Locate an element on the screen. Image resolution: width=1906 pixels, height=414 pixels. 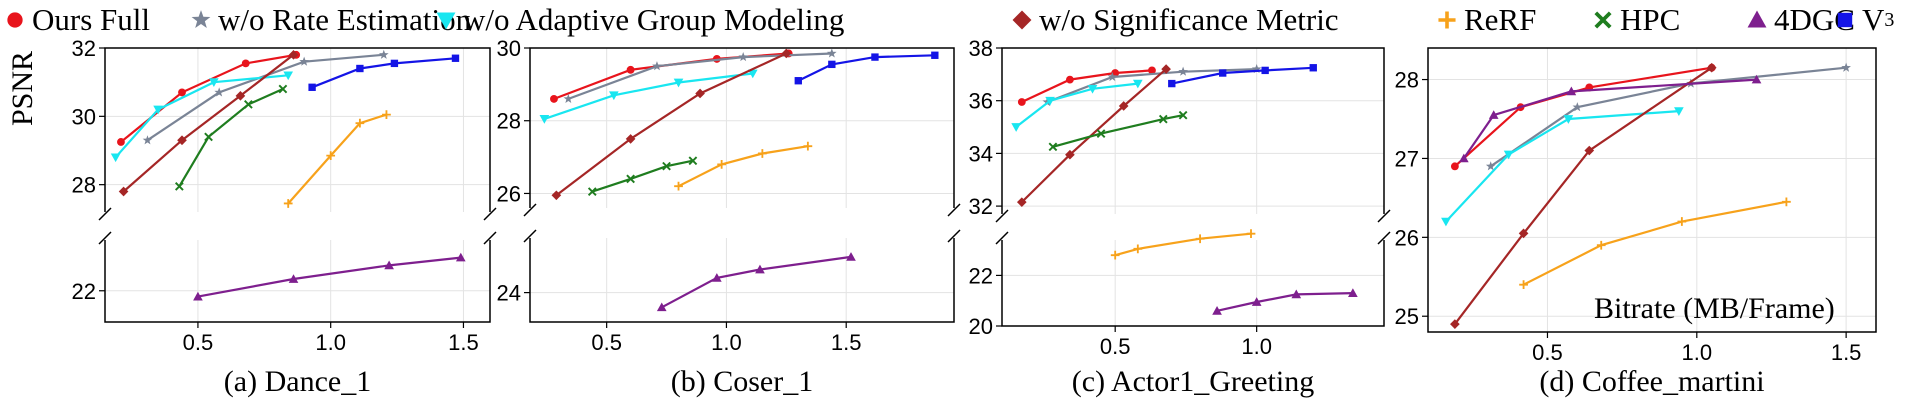
y-tick-label: 30 is located at coordinates (84, 116).